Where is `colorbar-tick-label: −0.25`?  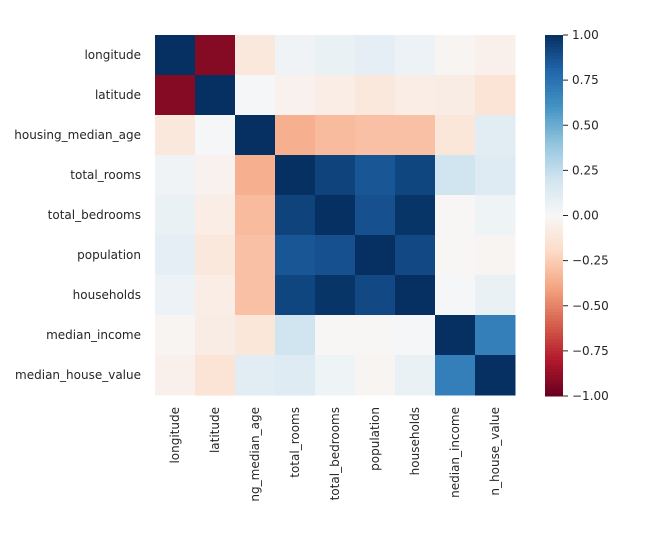 colorbar-tick-label: −0.25 is located at coordinates (590, 261).